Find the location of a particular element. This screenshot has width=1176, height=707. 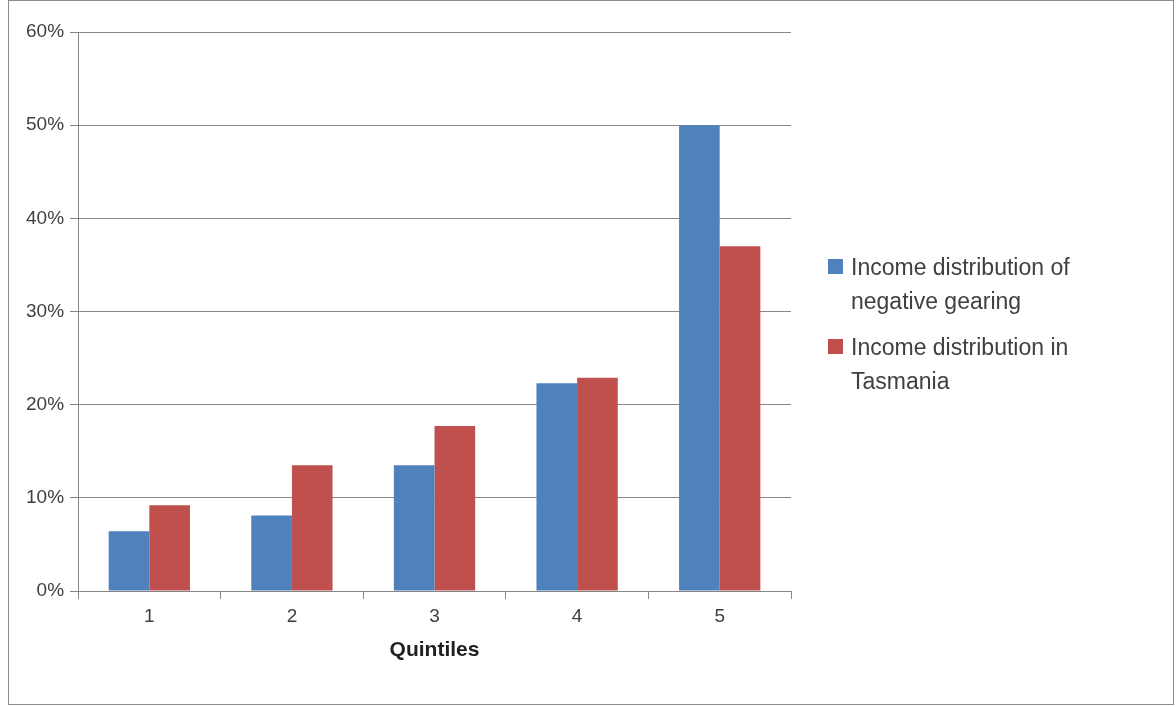

y-tick-label: 40% is located at coordinates (45, 217).